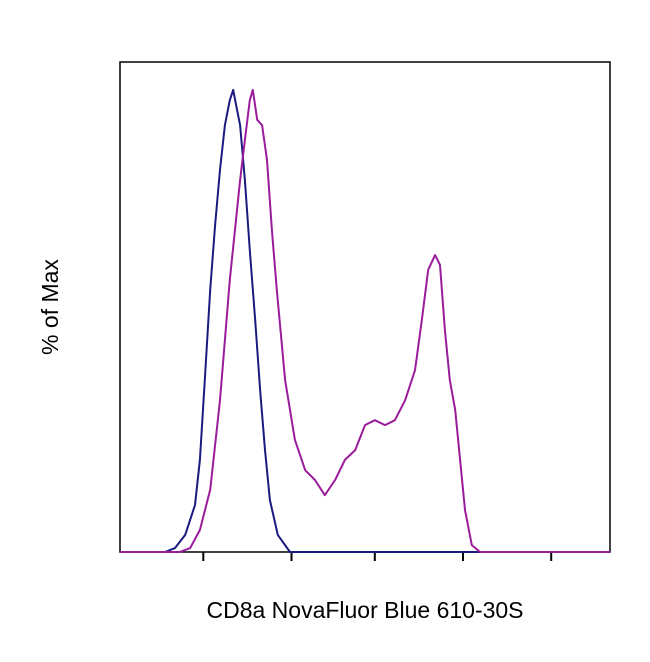  Describe the element at coordinates (50, 307) in the screenshot. I see `y-axis-label: % of Max` at that location.